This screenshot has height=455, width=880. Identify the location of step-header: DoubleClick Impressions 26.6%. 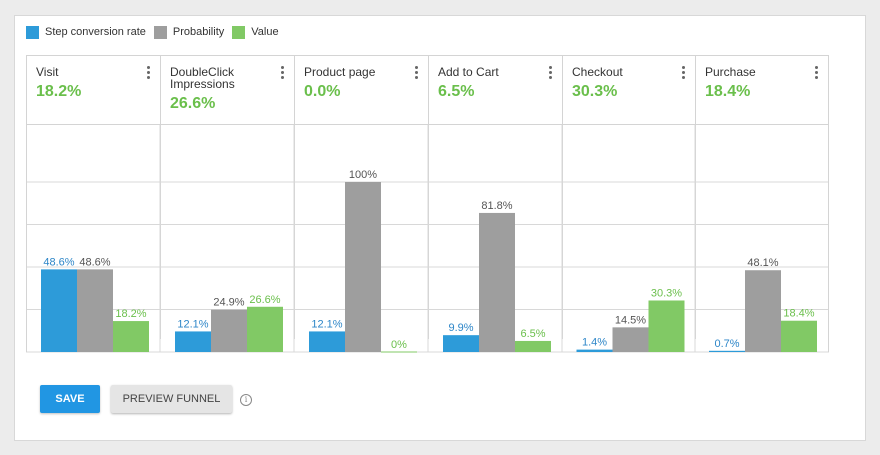
(227, 90).